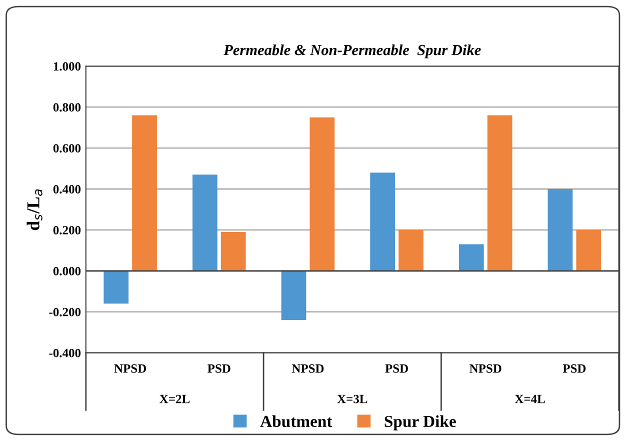  Describe the element at coordinates (67, 189) in the screenshot. I see `y-tick-label: 0.400` at that location.